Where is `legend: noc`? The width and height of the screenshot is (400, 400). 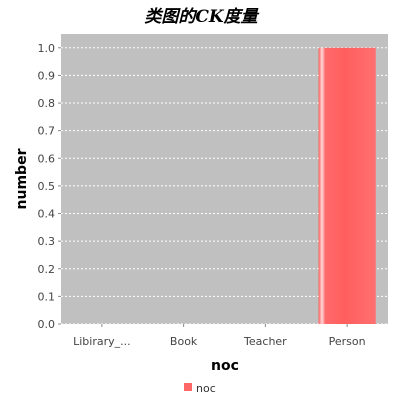
legend: noc is located at coordinates (200, 388).